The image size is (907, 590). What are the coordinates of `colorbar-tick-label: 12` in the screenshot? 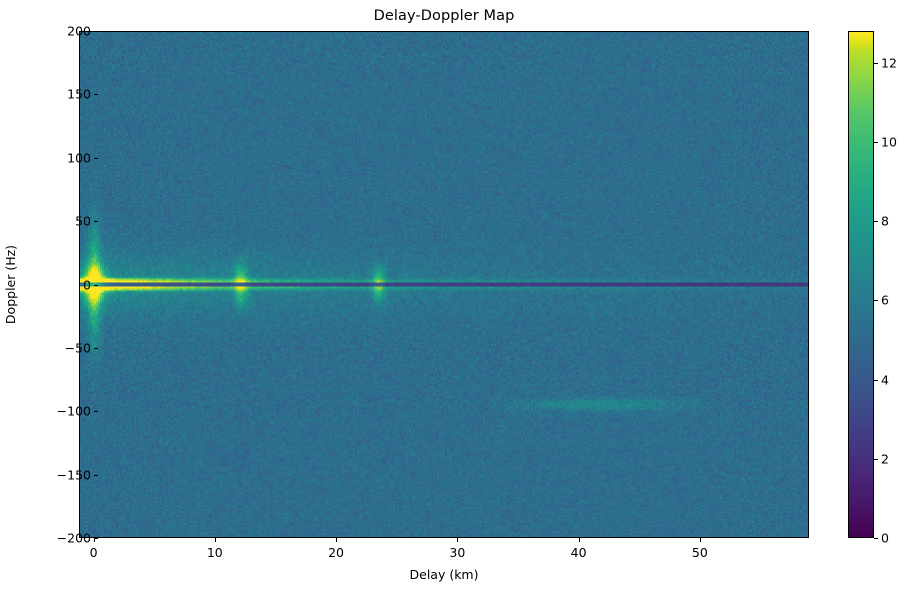 It's located at (889, 63).